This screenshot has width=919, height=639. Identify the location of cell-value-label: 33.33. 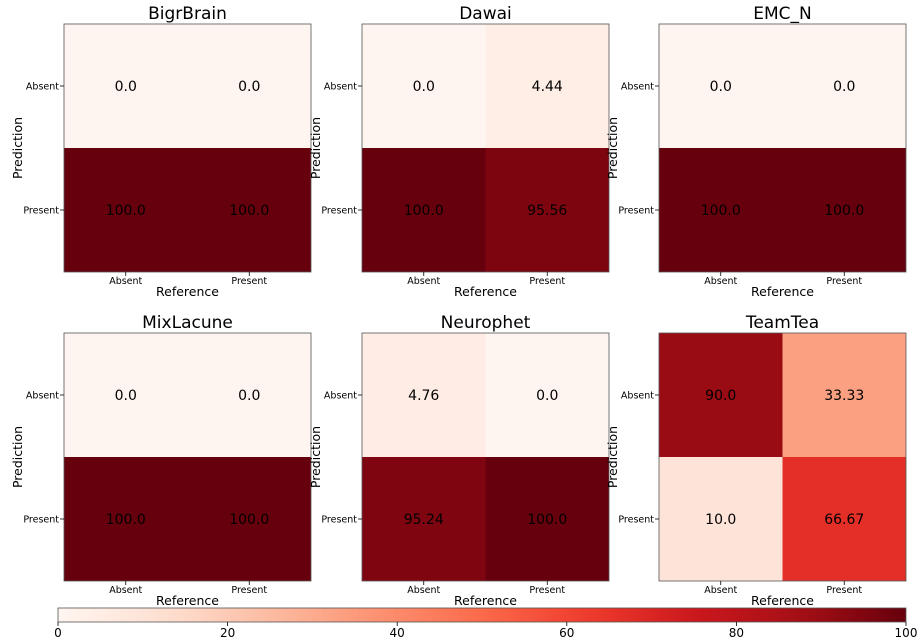
(844, 396).